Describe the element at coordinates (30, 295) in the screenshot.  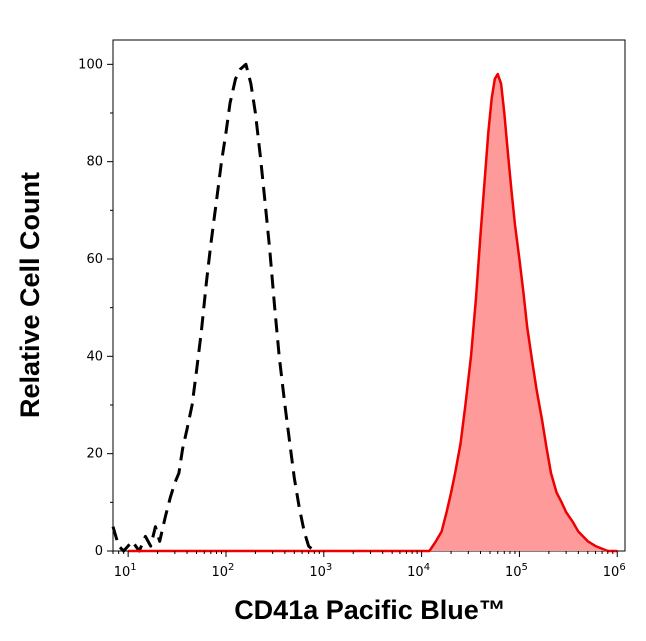
I see `y-axis-title: Relative Cell Count` at that location.